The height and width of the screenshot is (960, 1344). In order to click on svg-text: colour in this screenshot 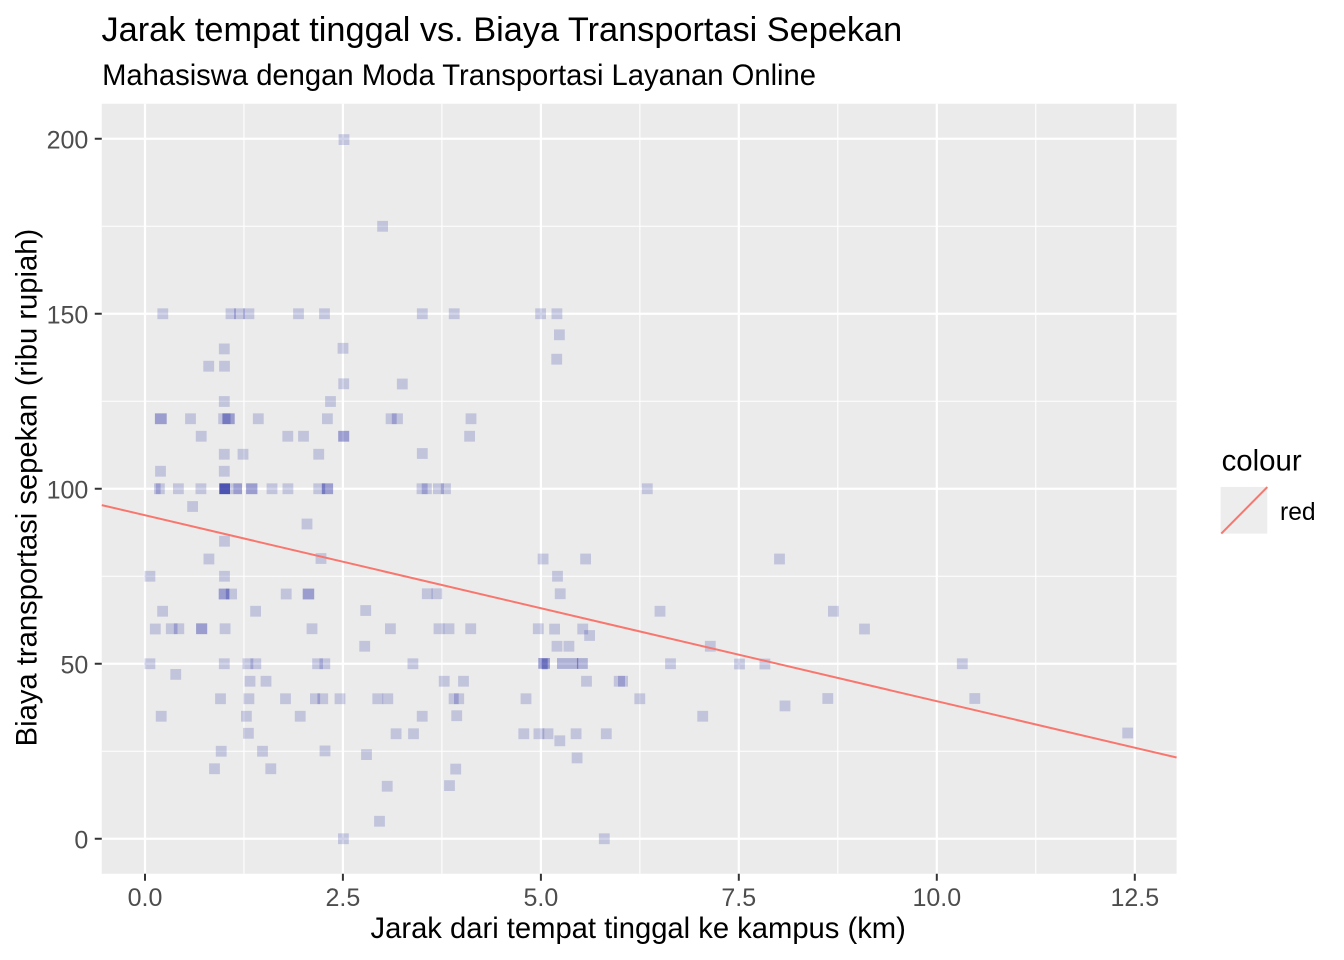, I will do `click(1262, 460)`.